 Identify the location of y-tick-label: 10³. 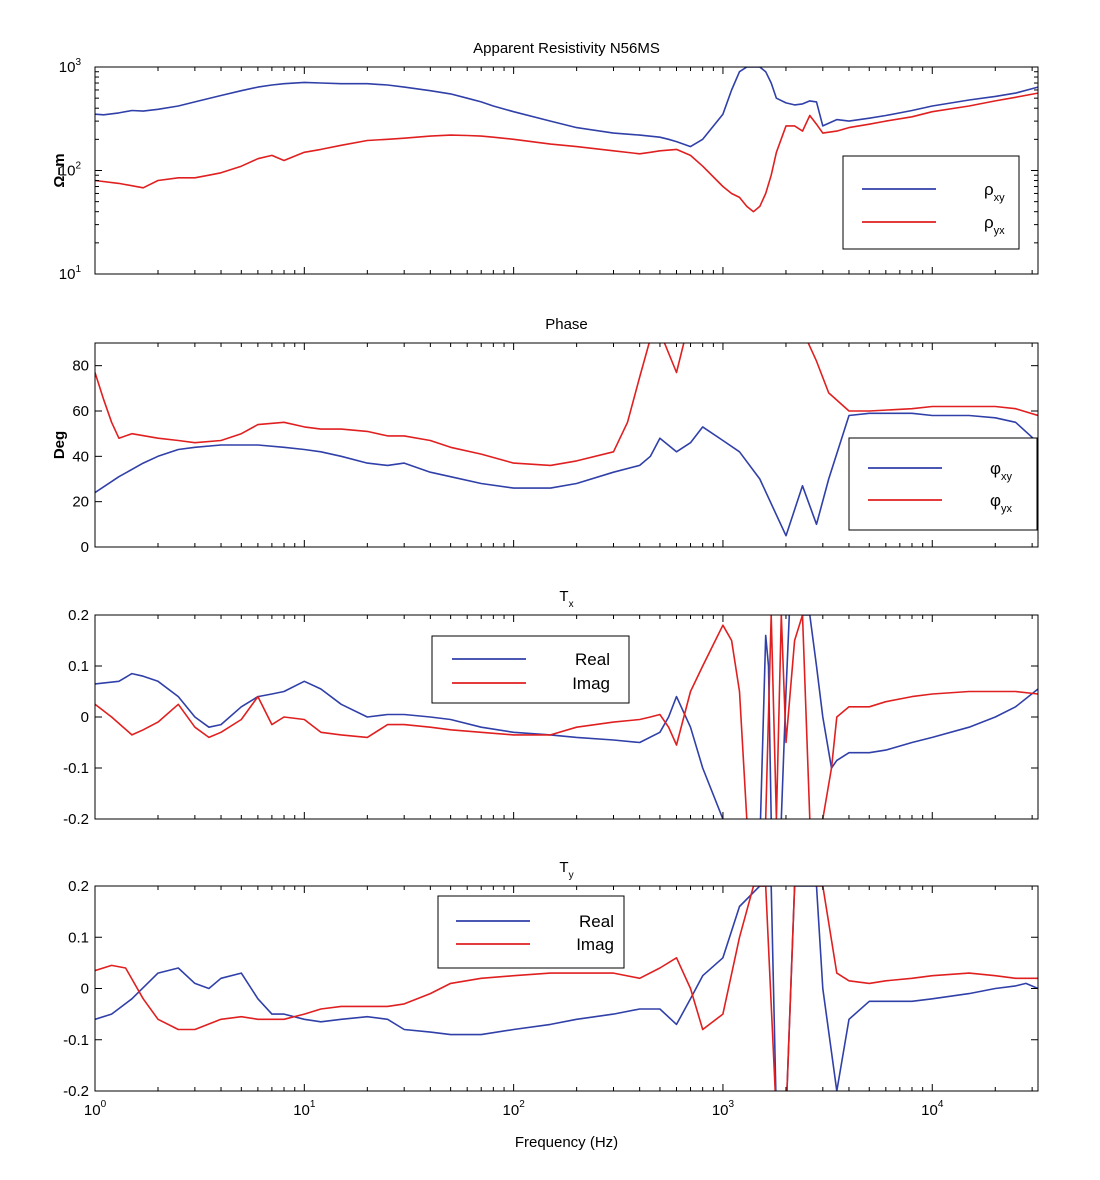
(70, 66).